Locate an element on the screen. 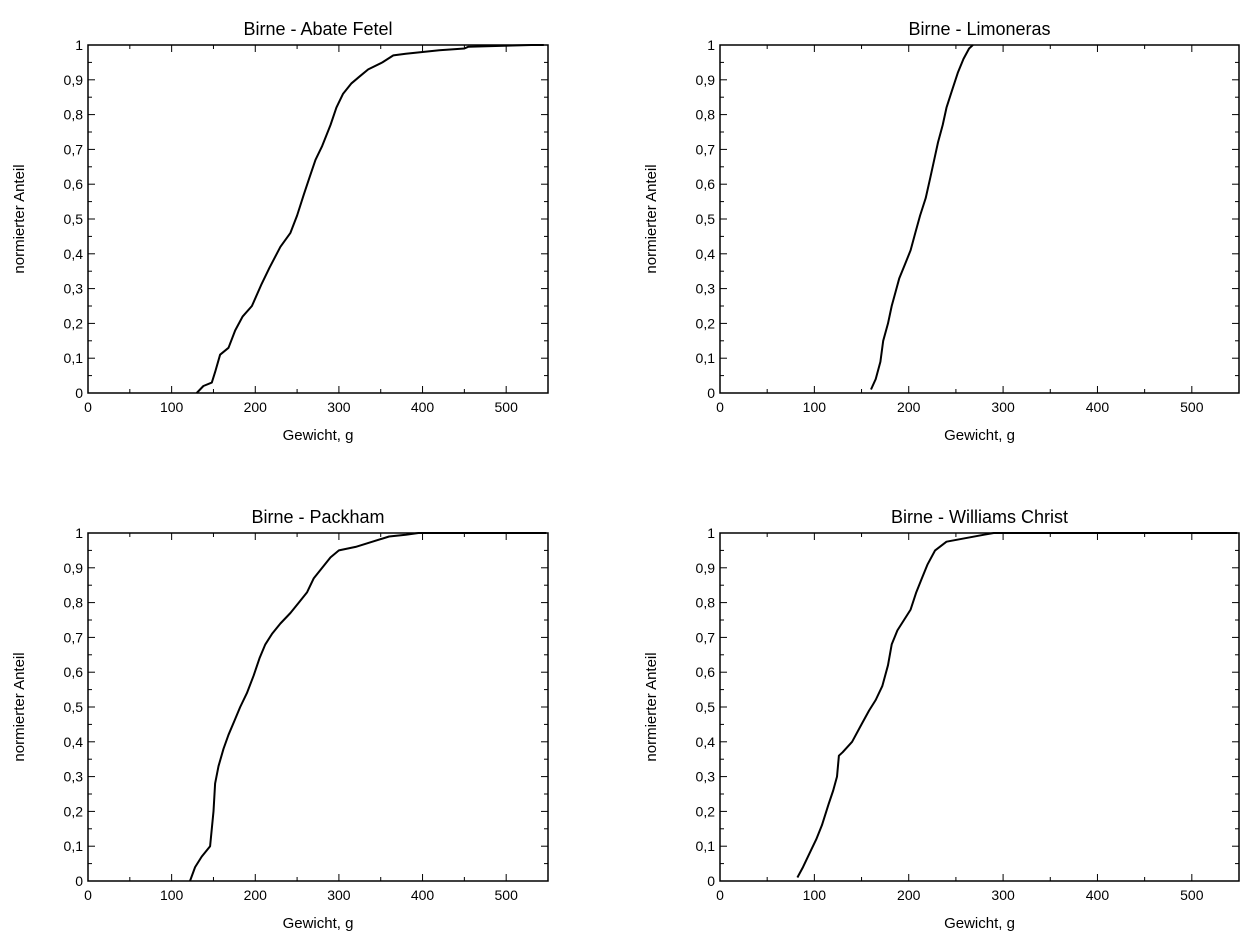 Image resolution: width=1243 pixels, height=937 pixels. chart-title: Birne - Abate Fetel is located at coordinates (317, 29).